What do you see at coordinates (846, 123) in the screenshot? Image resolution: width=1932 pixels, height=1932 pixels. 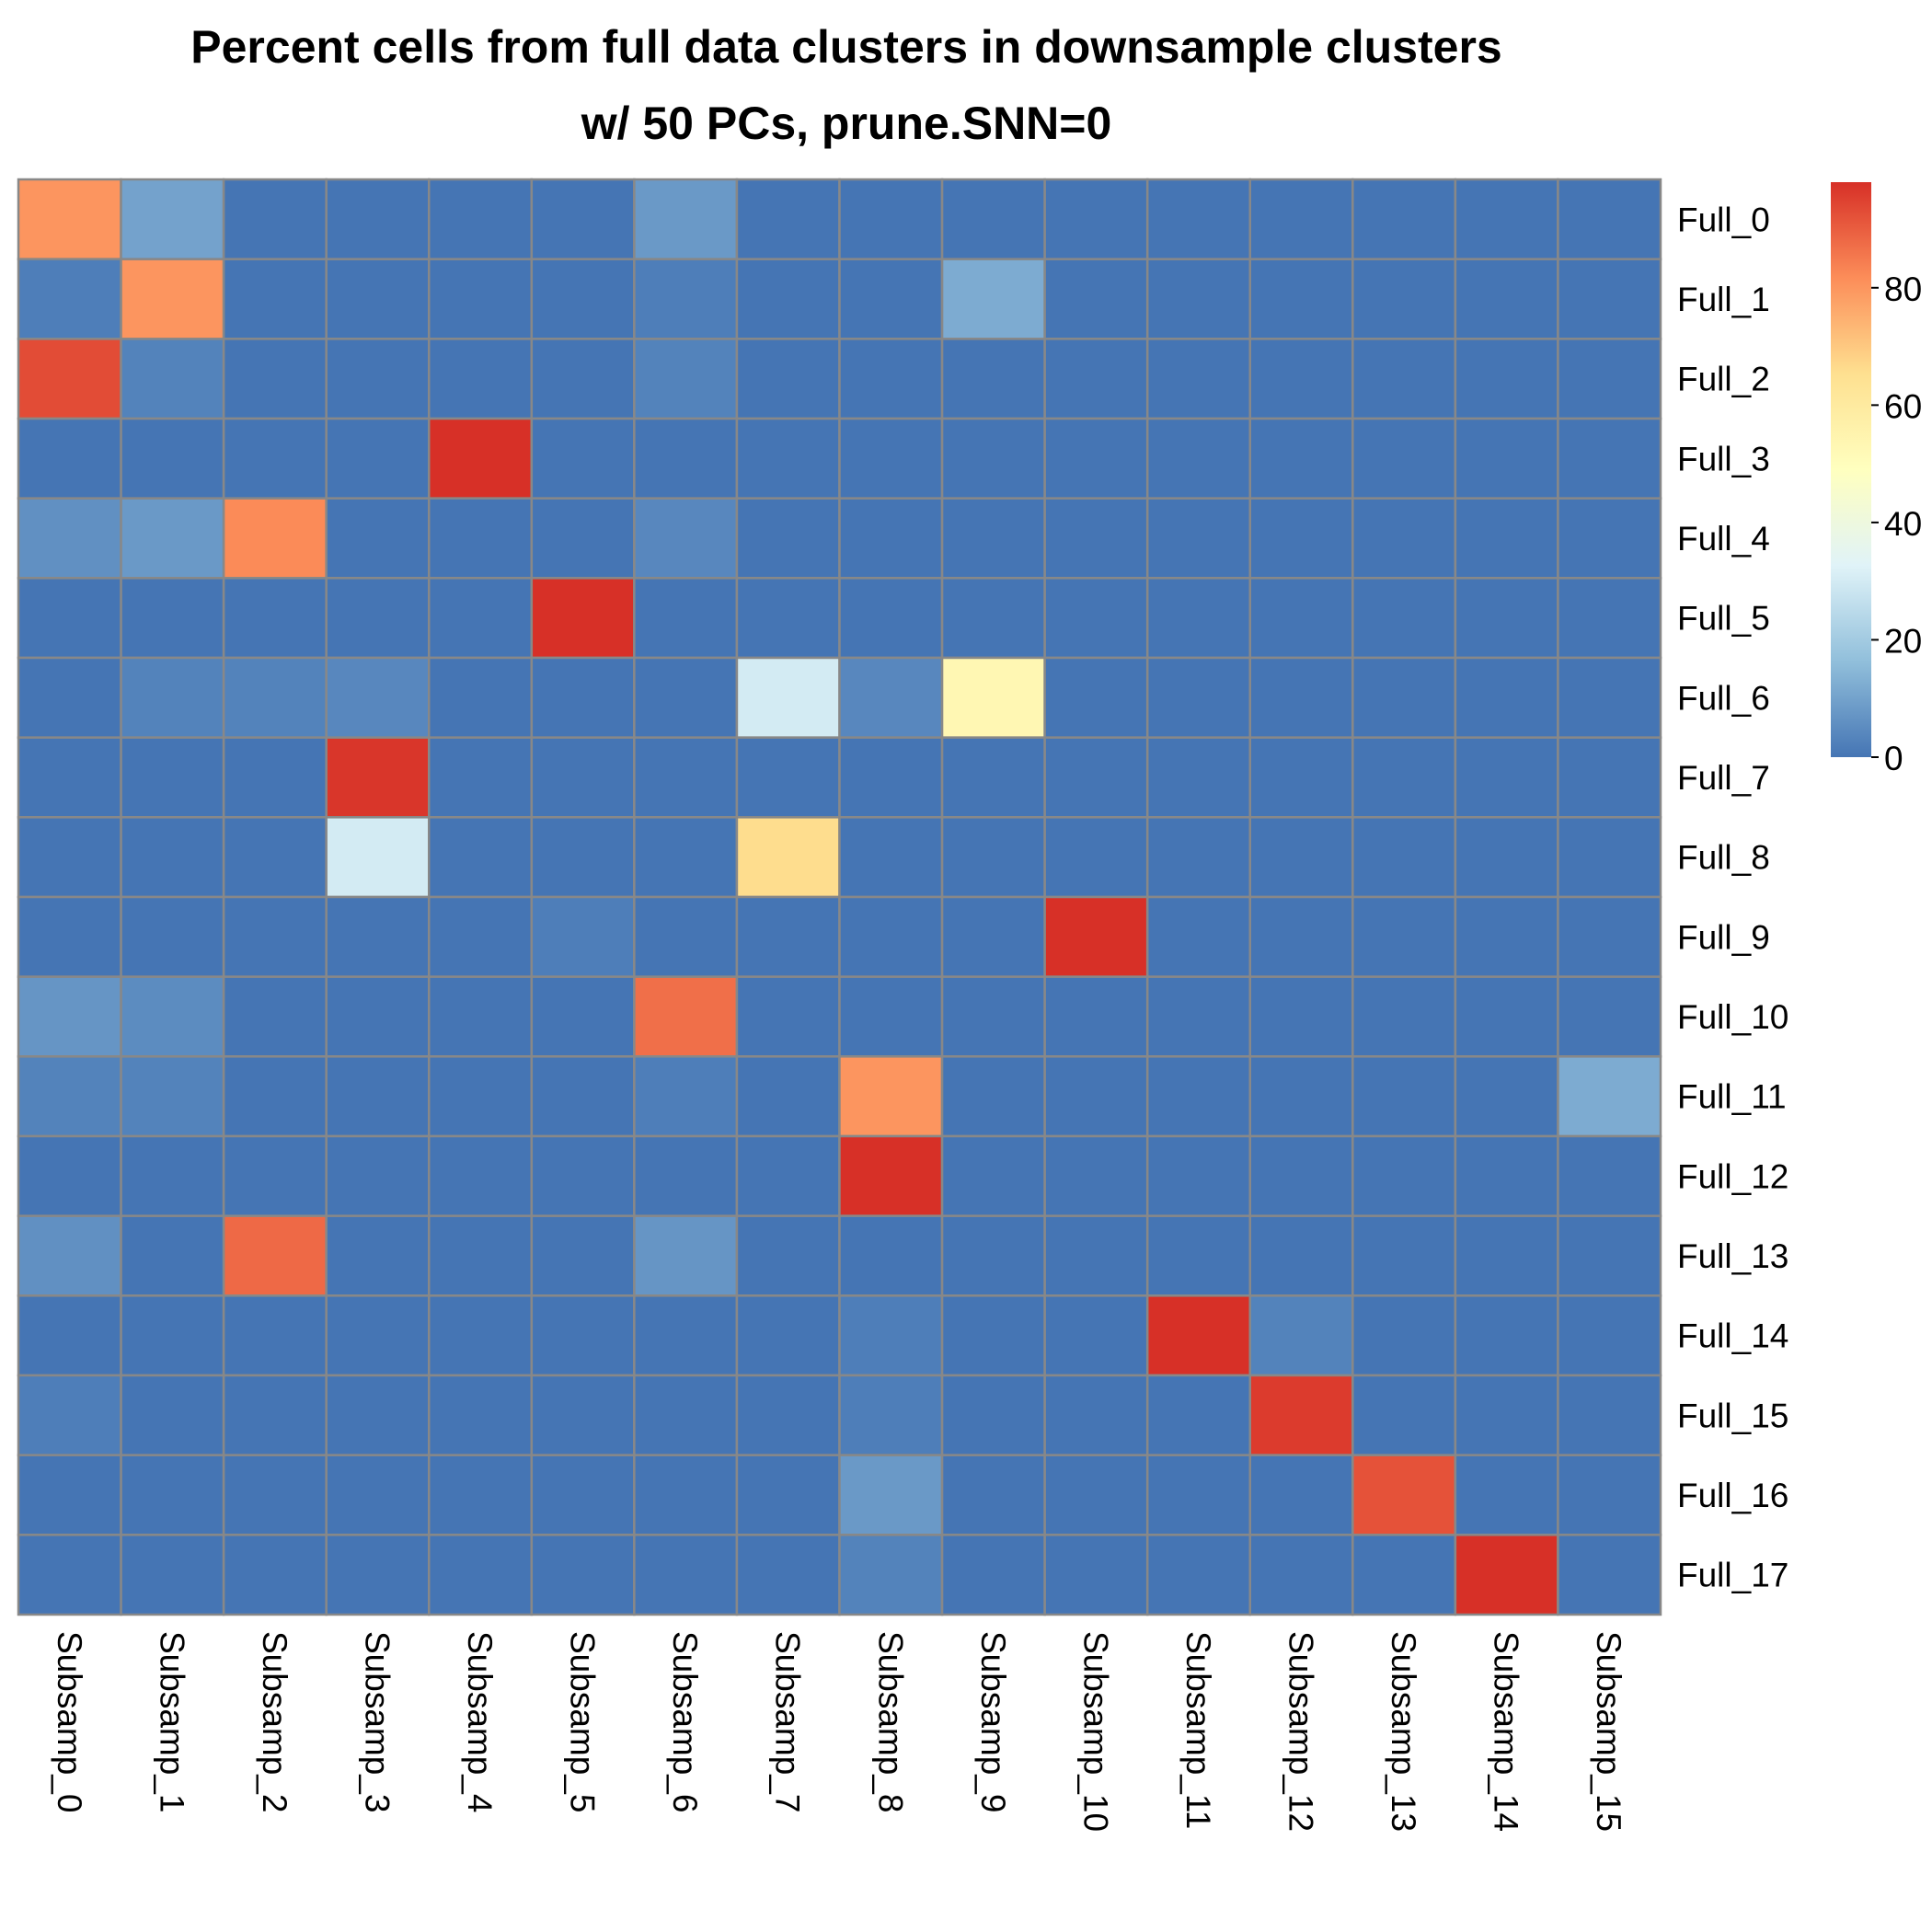 I see `chart-subtitle: w/ 50 PCs, prune.SNN=0` at bounding box center [846, 123].